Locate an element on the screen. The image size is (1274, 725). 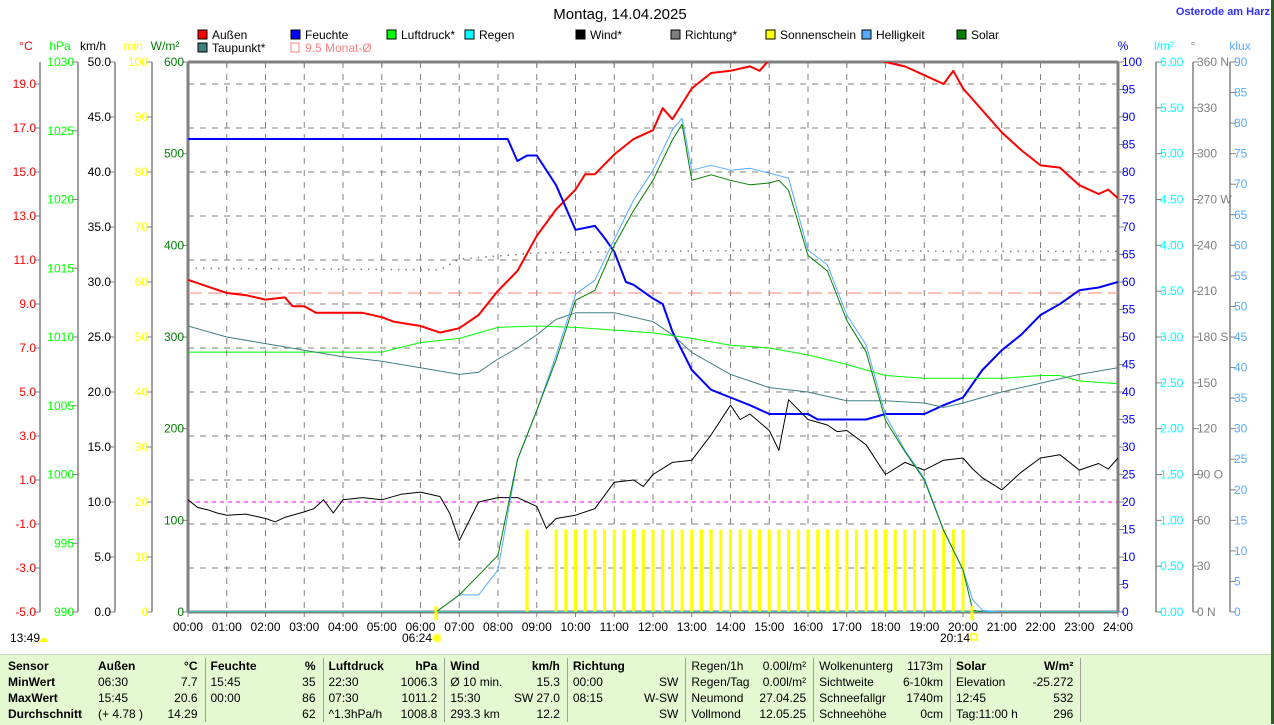
axis-tick-label: 75 is located at coordinates (1129, 200).